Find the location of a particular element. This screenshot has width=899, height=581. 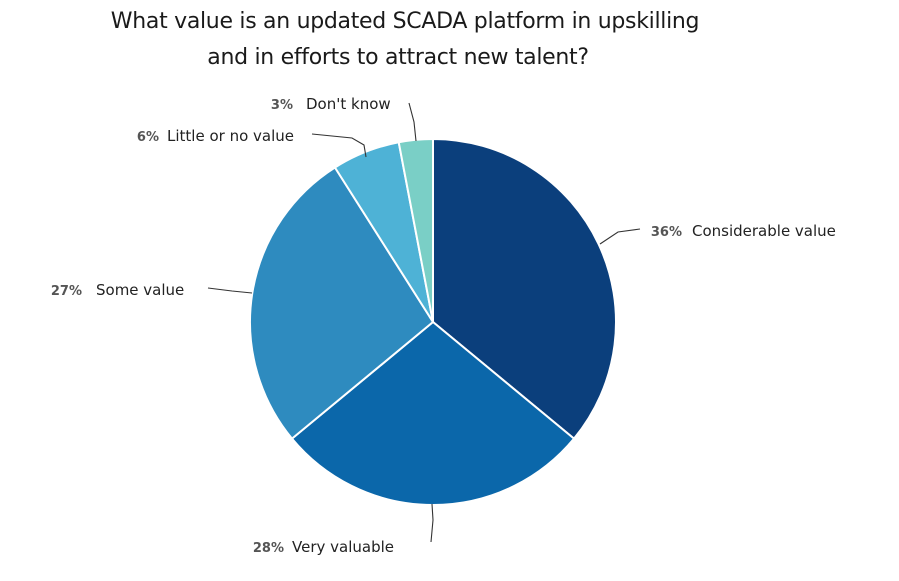

pie-slice-considerable-value is located at coordinates (524, 289).